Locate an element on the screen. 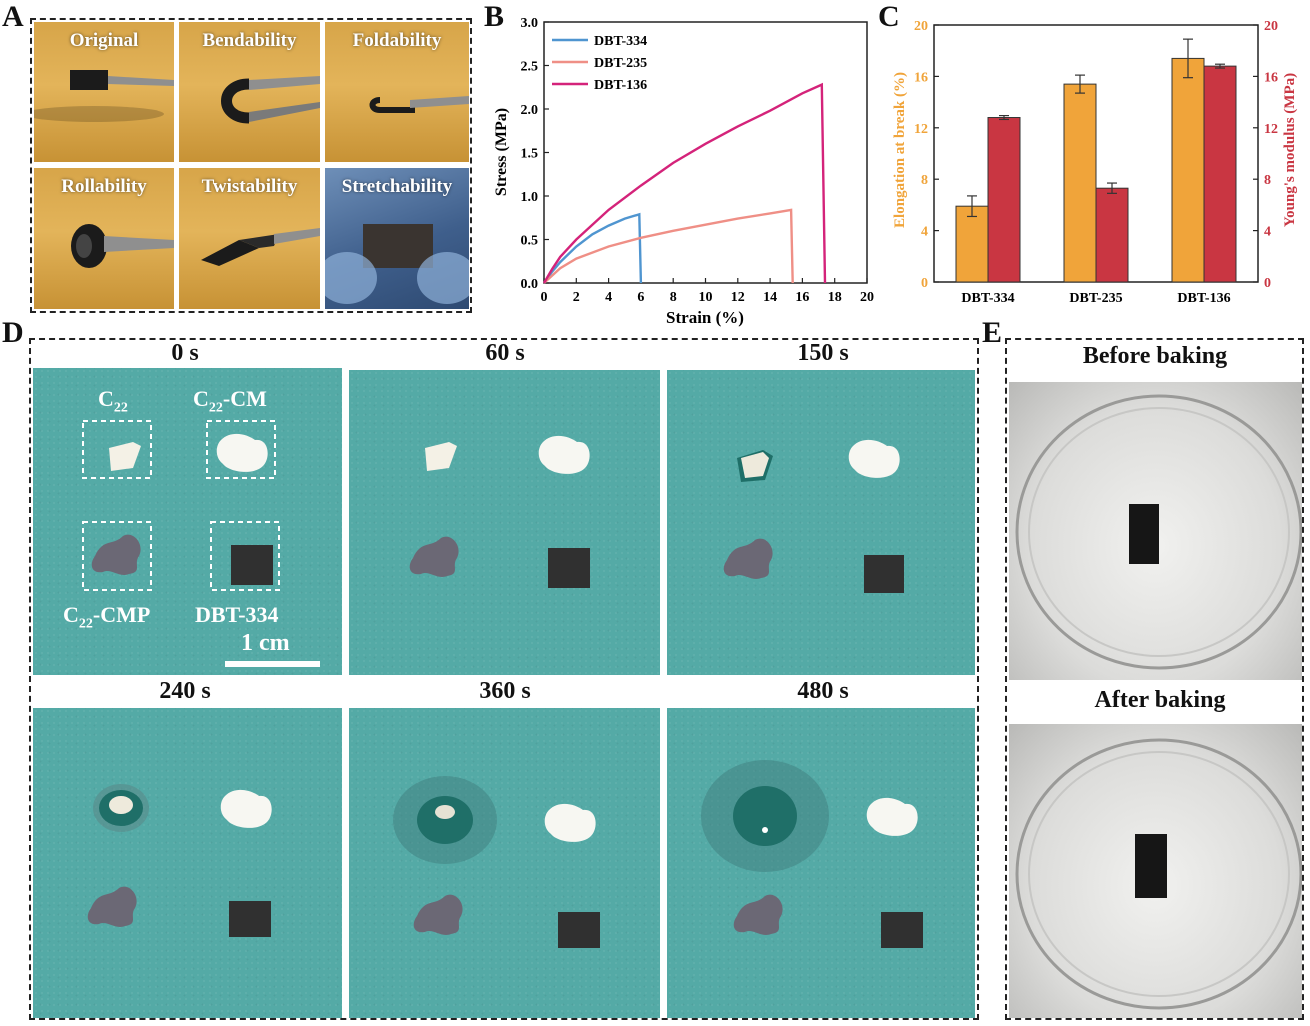 Image resolution: width=1310 pixels, height=1026 pixels. label-c22-cmp: C22-CMP is located at coordinates (107, 617).